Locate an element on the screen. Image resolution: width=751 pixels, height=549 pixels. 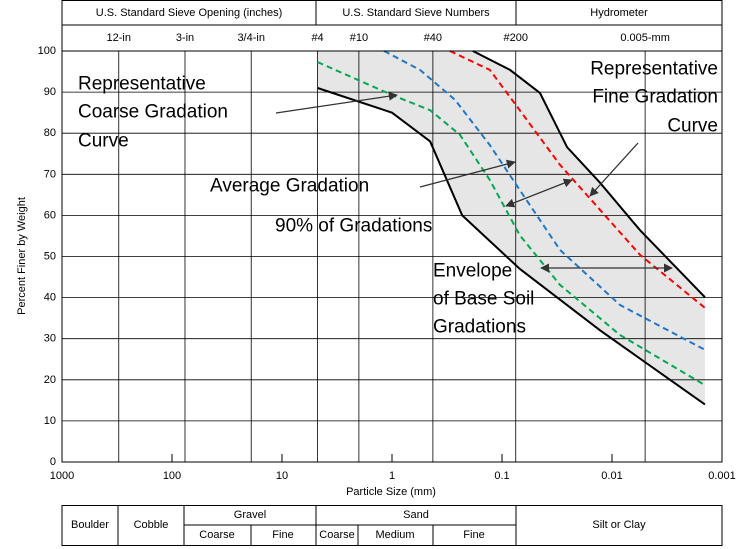
sieve-tick-label: #4 is located at coordinates (317, 38).